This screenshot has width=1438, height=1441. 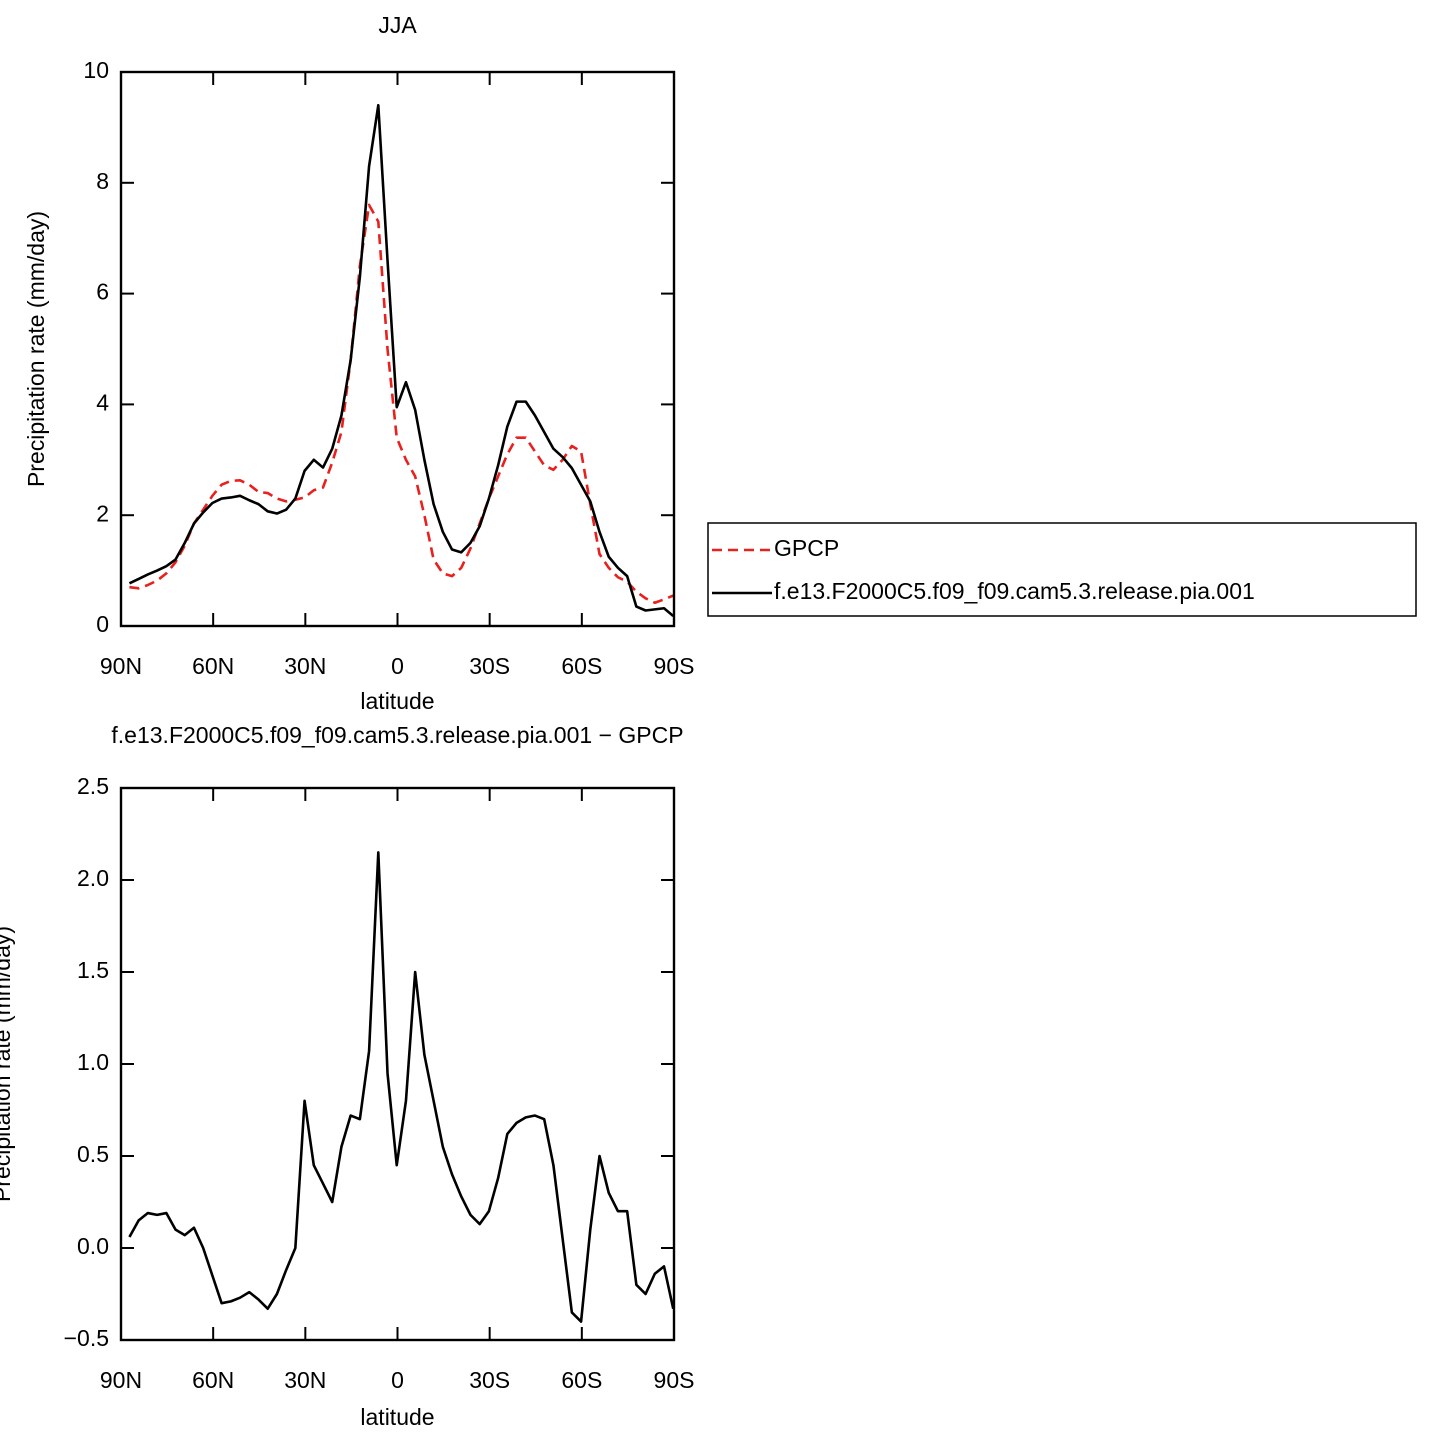 What do you see at coordinates (86, 1338) in the screenshot?
I see `y-tick-label: −0.5` at bounding box center [86, 1338].